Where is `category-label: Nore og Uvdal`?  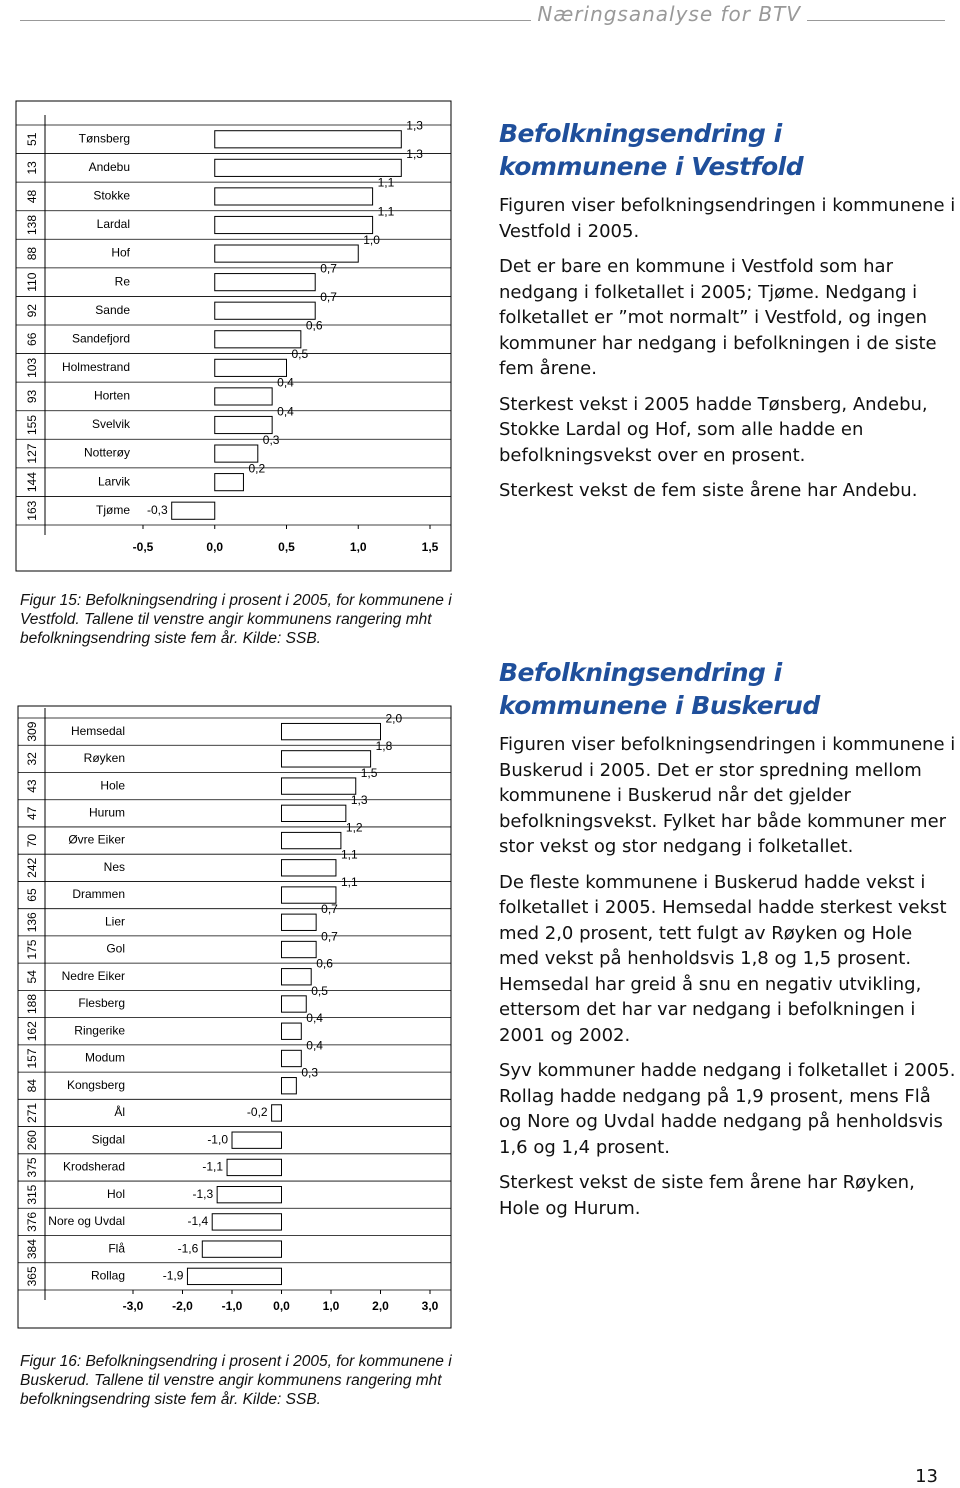 category-label: Nore og Uvdal is located at coordinates (86, 1221).